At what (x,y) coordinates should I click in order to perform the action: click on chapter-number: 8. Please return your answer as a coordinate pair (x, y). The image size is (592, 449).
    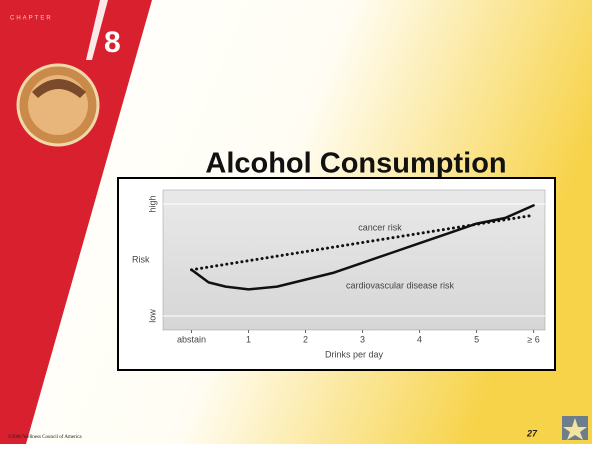
    Looking at the image, I should click on (112, 42).